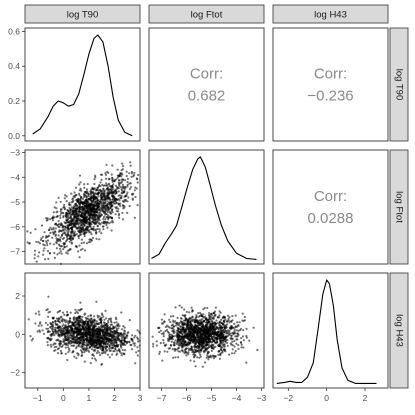  What do you see at coordinates (330, 15) in the screenshot?
I see `column-strip-label: log H43` at bounding box center [330, 15].